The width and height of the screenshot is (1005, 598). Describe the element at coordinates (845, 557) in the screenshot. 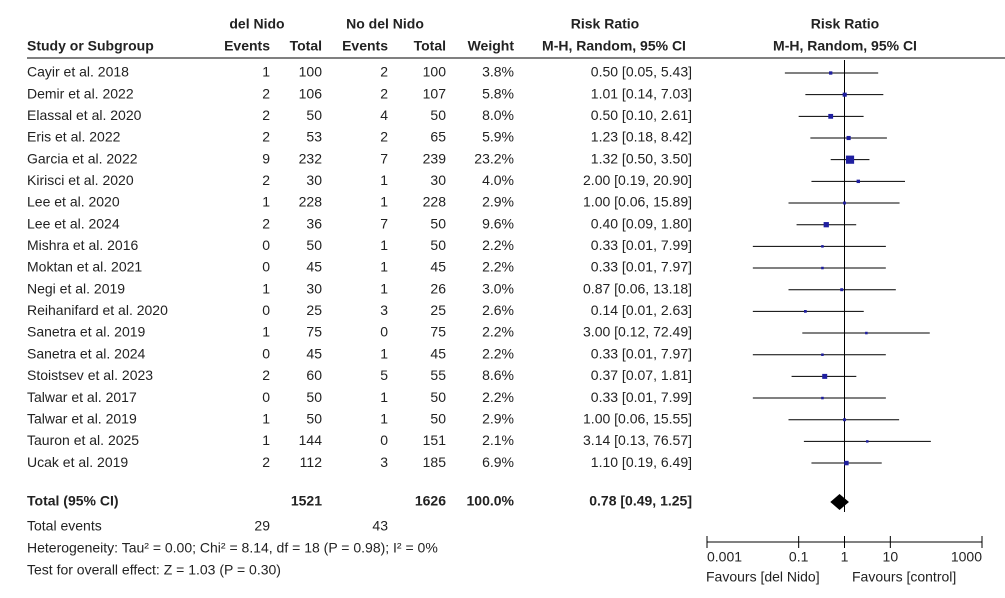

I see `x-tick-label: 1` at that location.